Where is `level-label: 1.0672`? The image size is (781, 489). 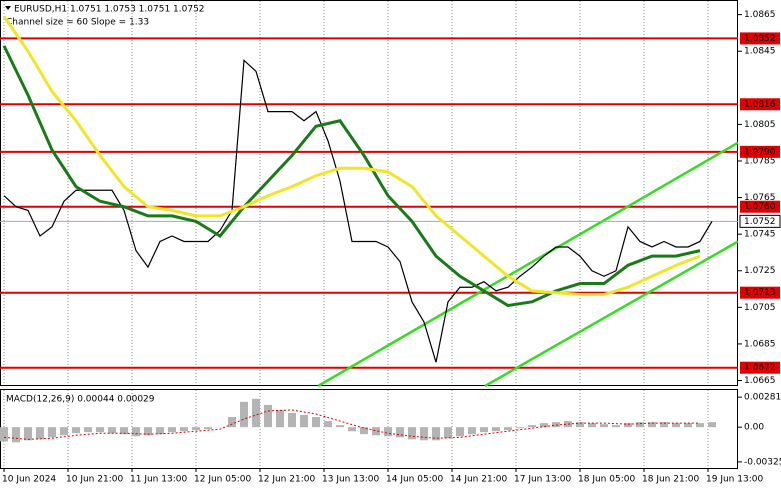
level-label: 1.0672 is located at coordinates (760, 368).